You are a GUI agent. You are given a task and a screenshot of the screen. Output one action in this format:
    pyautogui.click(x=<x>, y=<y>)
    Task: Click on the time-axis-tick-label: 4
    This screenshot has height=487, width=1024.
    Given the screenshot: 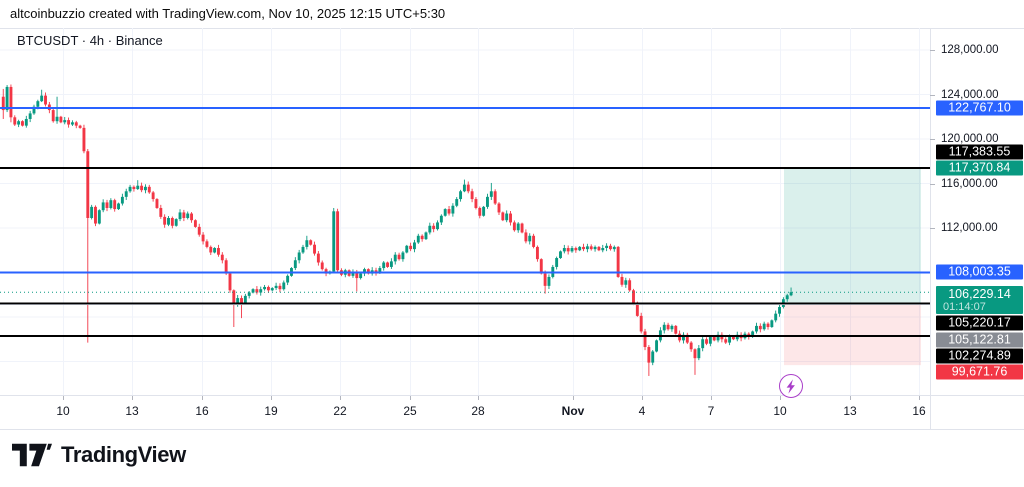 What is the action you would take?
    pyautogui.click(x=642, y=411)
    